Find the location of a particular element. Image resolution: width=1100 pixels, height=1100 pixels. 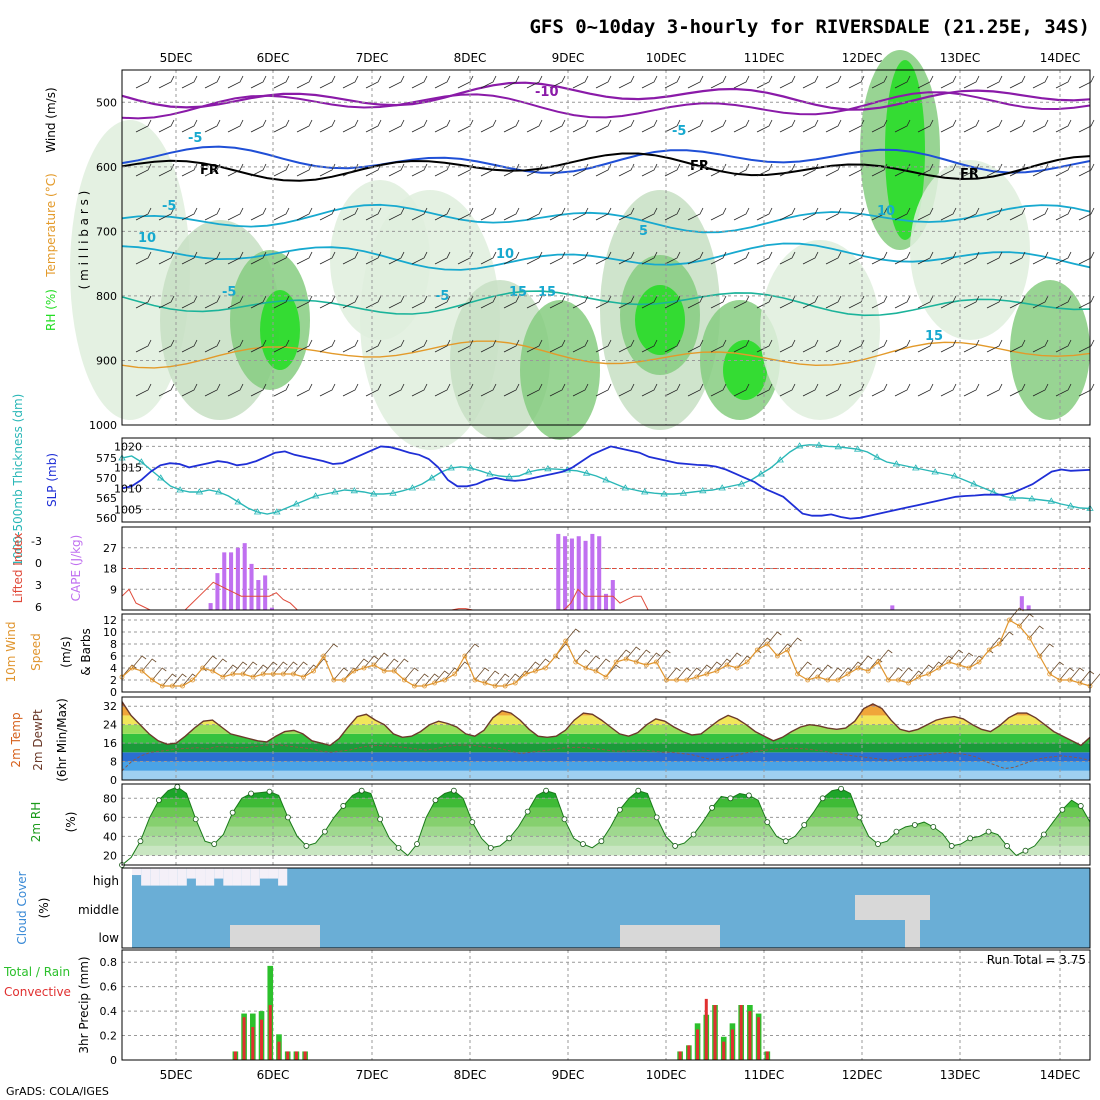

ytick-label: 0 is located at coordinates (113, 692).